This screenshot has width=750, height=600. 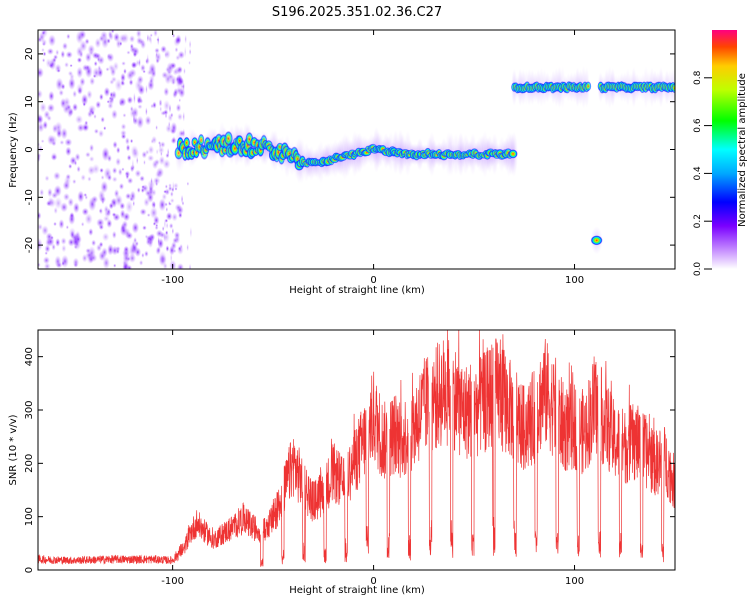 I want to click on snr-ytick-label: 200, so click(x=29, y=463).